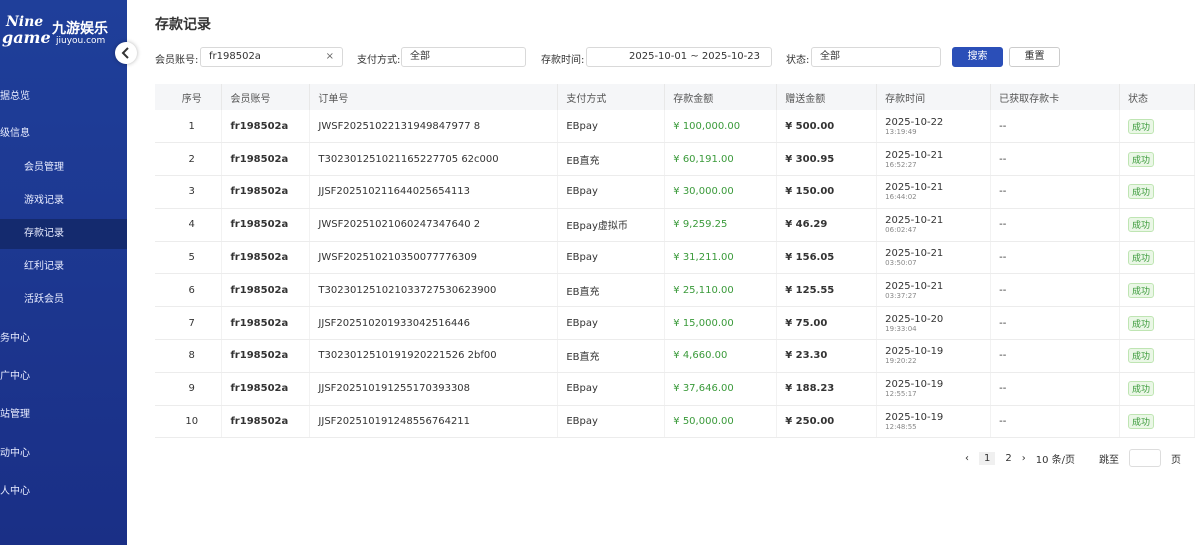 The image size is (1200, 545). Describe the element at coordinates (44, 167) in the screenshot. I see `submenu-item: 会员管理` at that location.